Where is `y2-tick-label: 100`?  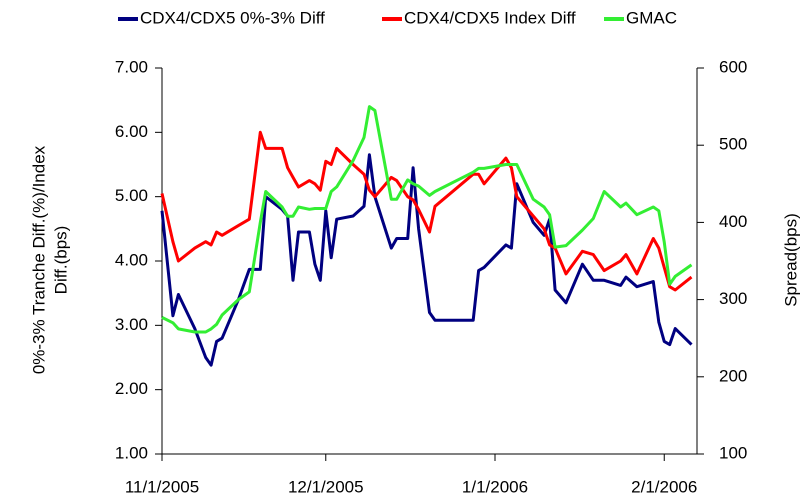 y2-tick-label: 100 is located at coordinates (733, 452).